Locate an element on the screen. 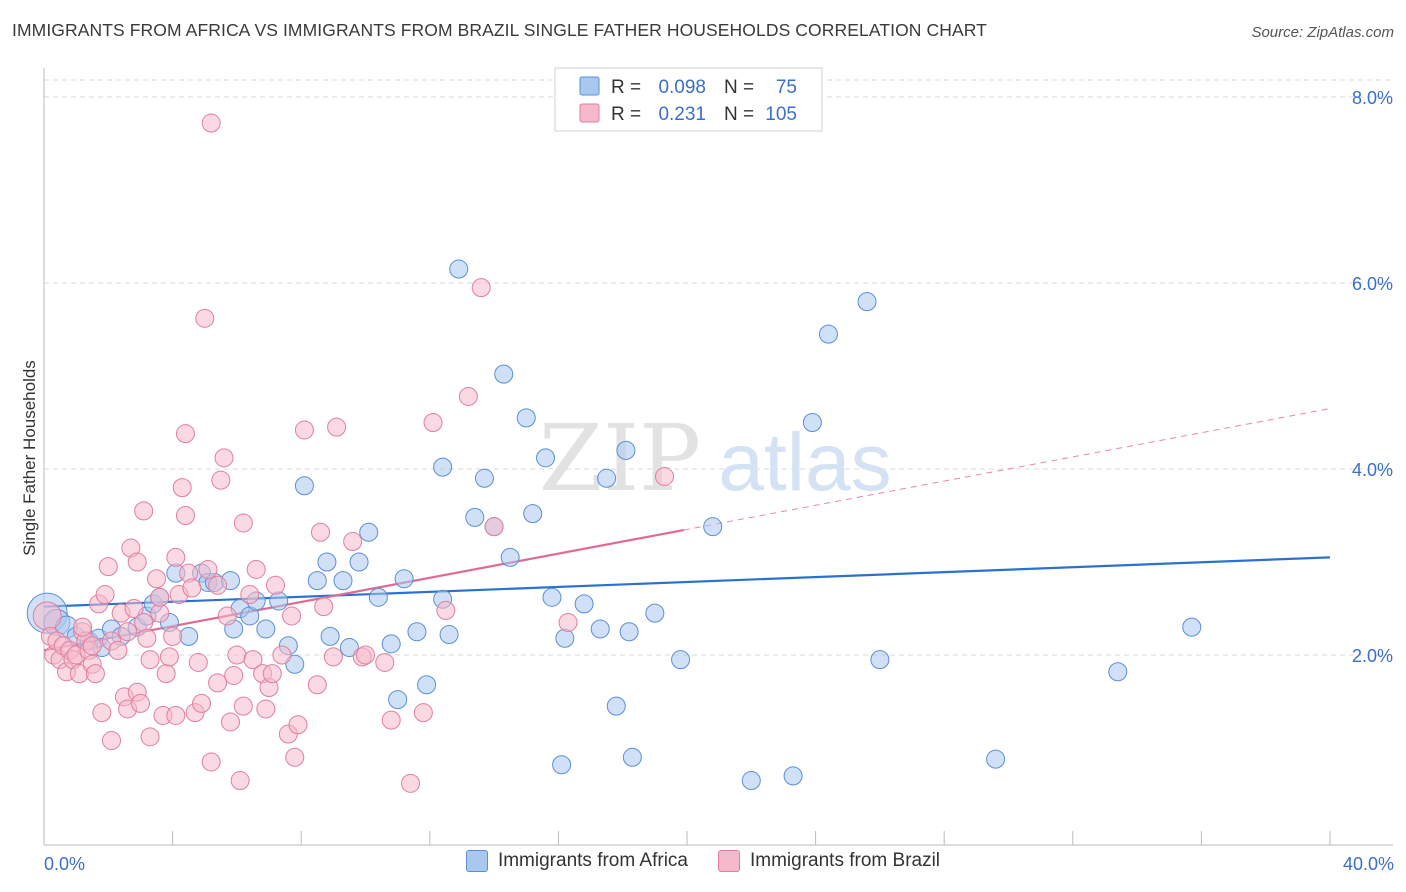 This screenshot has height=892, width=1406. legend-swatch-brazil is located at coordinates (589, 113).